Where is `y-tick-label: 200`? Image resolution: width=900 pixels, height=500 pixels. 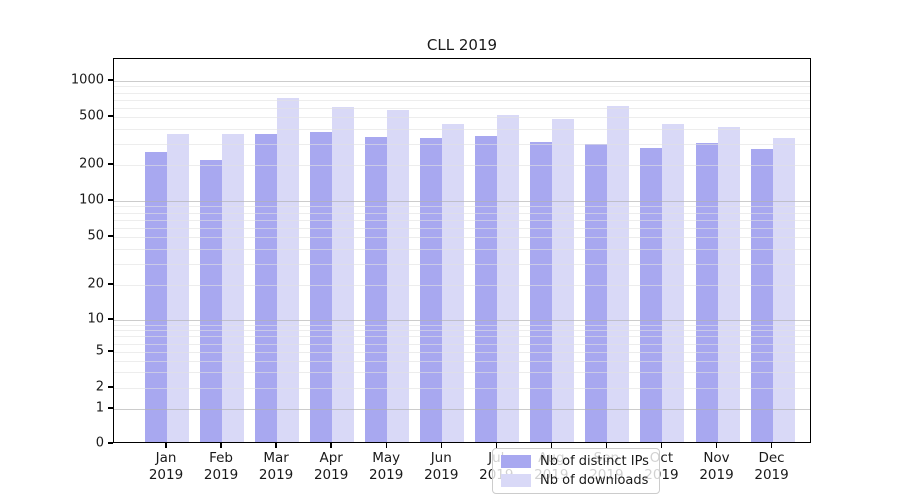
y-tick-label: 200 is located at coordinates (91, 164).